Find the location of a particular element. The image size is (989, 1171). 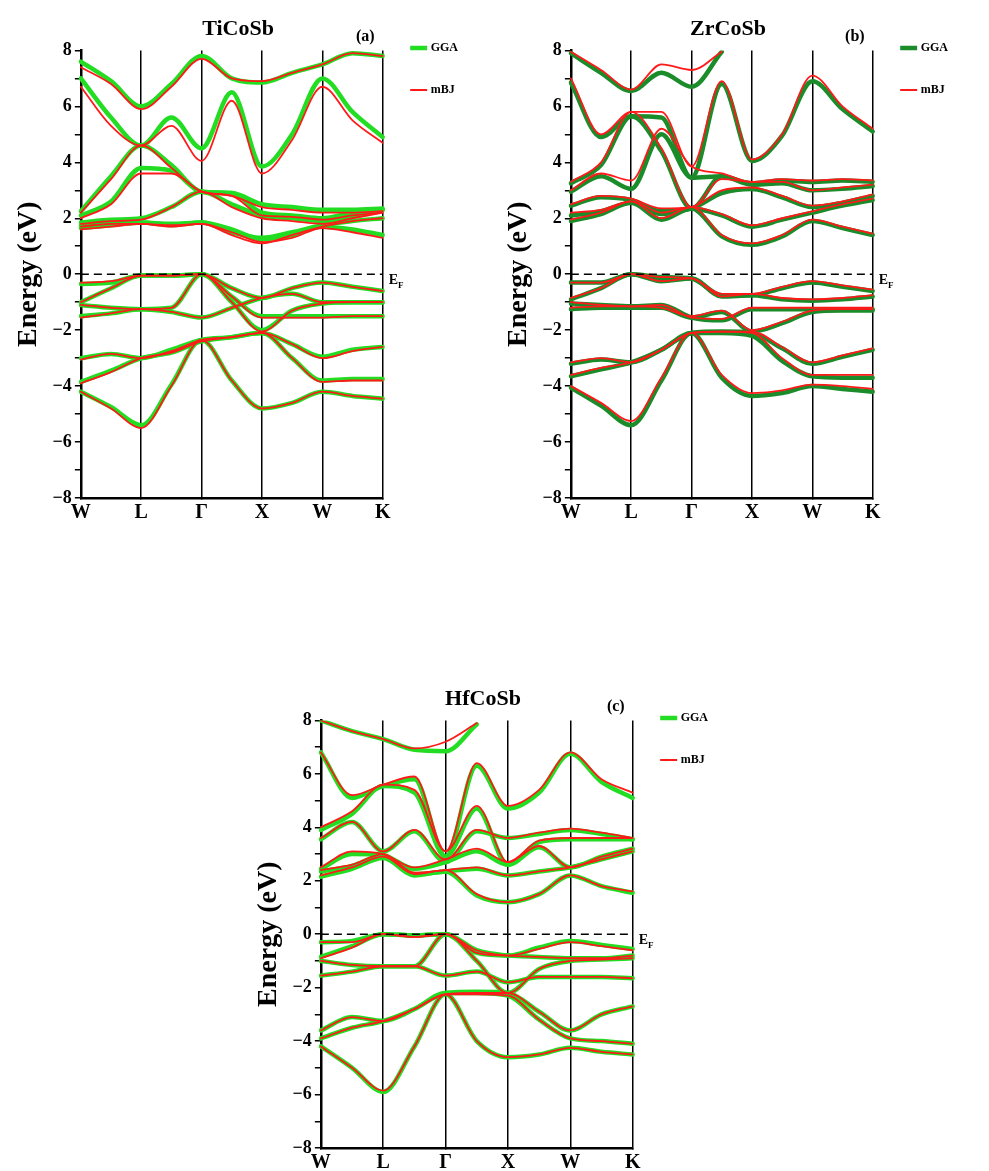

text: (a) is located at coordinates (365, 35).